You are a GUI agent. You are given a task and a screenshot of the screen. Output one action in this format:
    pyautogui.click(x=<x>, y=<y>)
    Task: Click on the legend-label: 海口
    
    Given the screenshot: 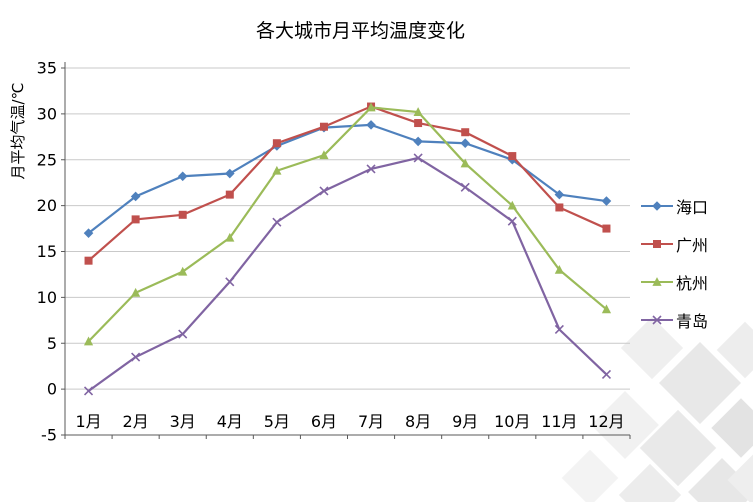 What is the action you would take?
    pyautogui.click(x=692, y=207)
    